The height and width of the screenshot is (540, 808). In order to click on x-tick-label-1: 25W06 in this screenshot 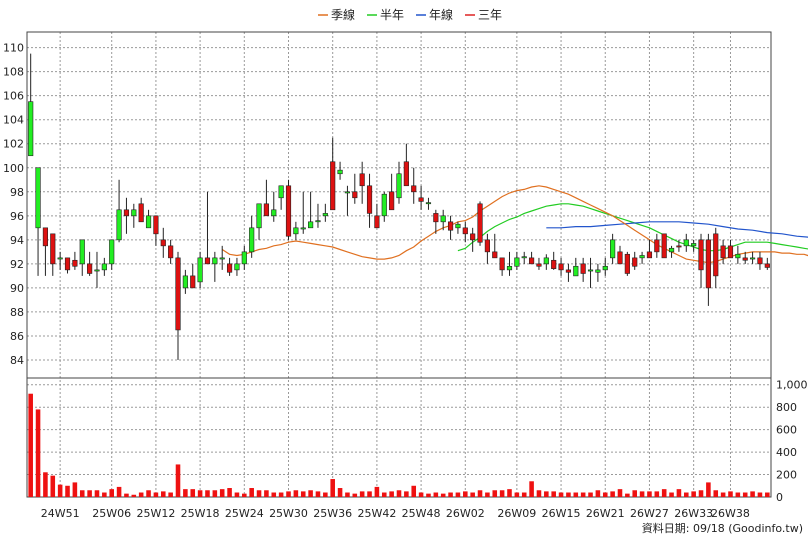, I will do `click(111, 513)`.